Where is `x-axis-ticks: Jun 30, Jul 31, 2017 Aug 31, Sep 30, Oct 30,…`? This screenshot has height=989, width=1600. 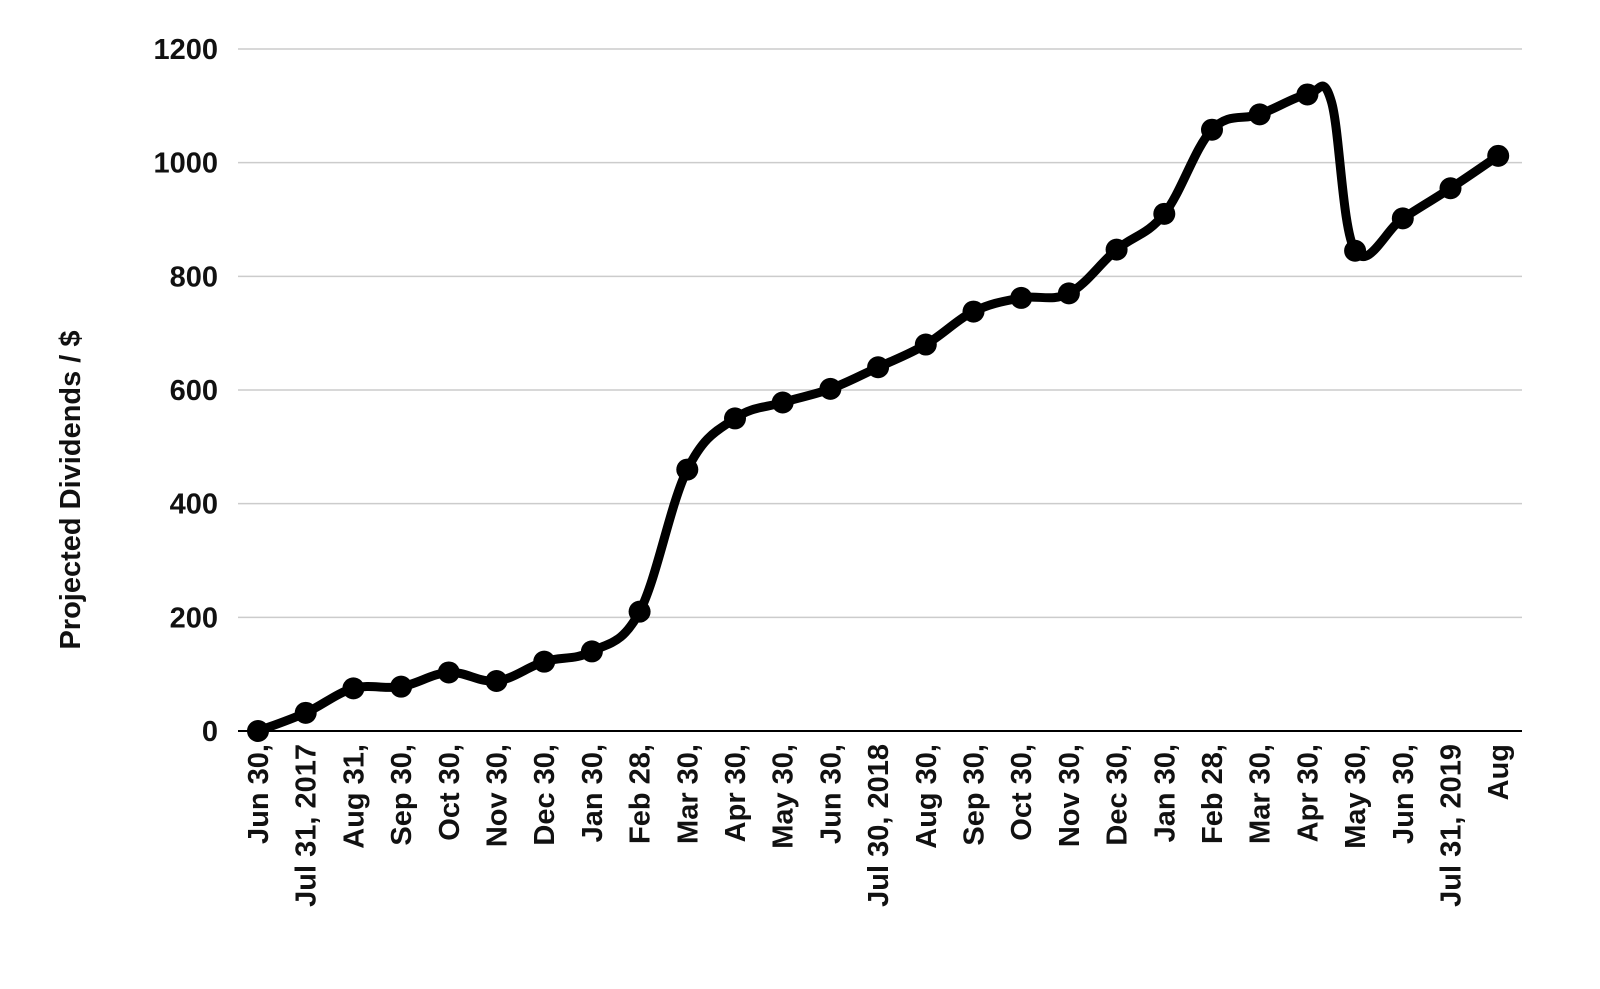
x-axis-ticks: Jun 30, Jul 31, 2017 Aug 31, Sep 30, Oct 30,… is located at coordinates (879, 825).